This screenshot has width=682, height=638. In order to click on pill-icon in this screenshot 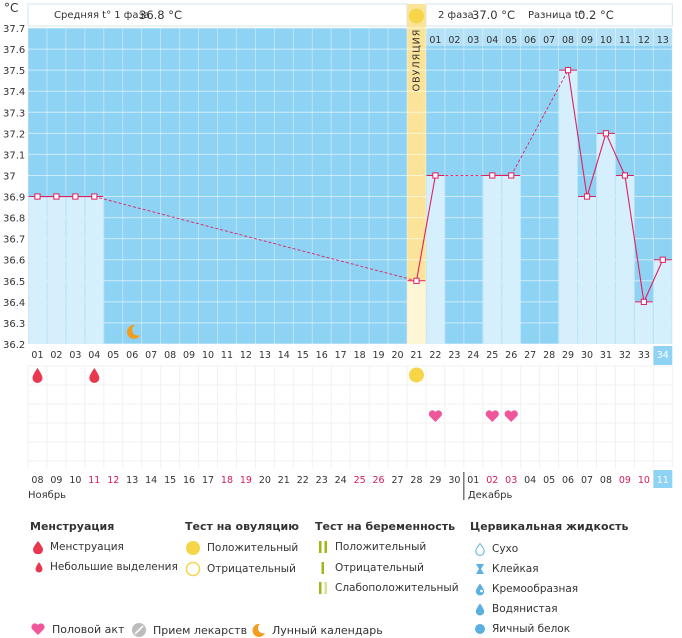, I will do `click(139, 630)`.